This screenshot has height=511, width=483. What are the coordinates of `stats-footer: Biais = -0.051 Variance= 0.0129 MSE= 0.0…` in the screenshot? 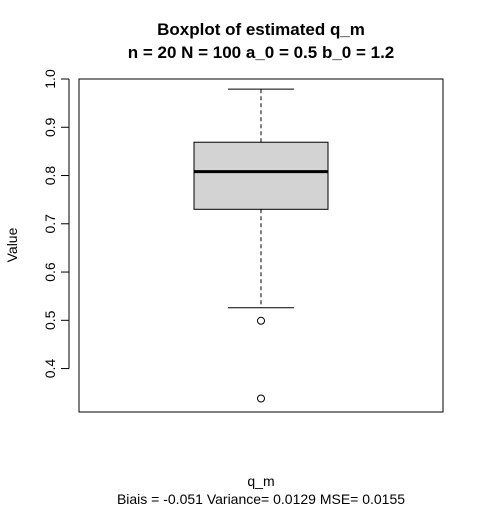 It's located at (261, 499).